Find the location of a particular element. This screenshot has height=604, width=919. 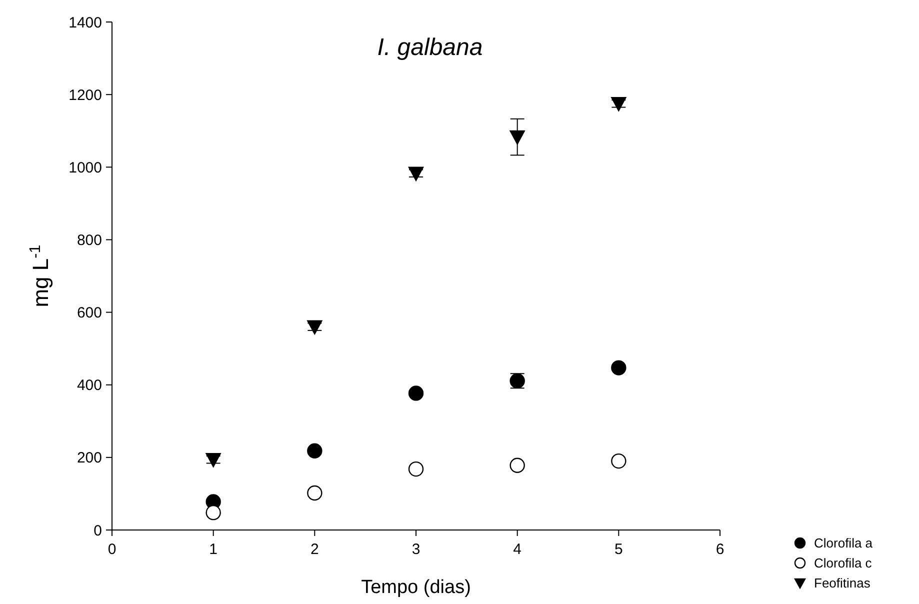

x-tick-label: 4 is located at coordinates (517, 549).